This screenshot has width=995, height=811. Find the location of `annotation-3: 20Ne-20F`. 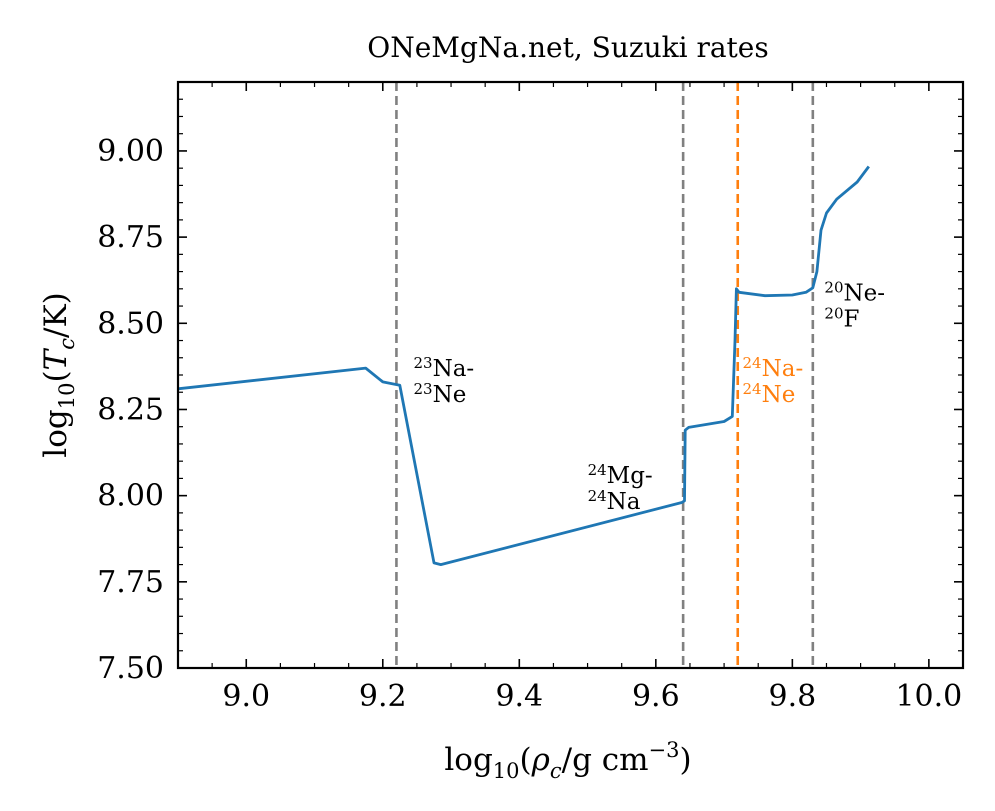

annotation-3: 20Ne-20F is located at coordinates (854, 305).